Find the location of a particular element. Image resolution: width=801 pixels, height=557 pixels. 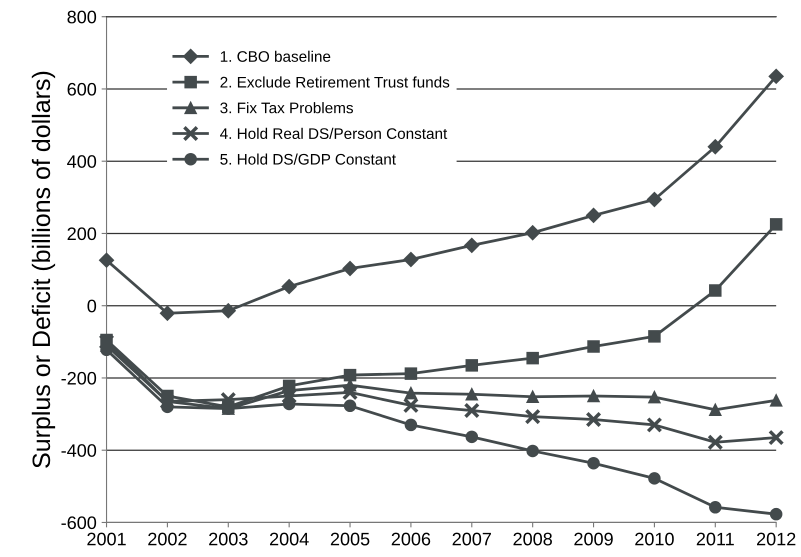

y-tick-label: 0 is located at coordinates (91, 306).